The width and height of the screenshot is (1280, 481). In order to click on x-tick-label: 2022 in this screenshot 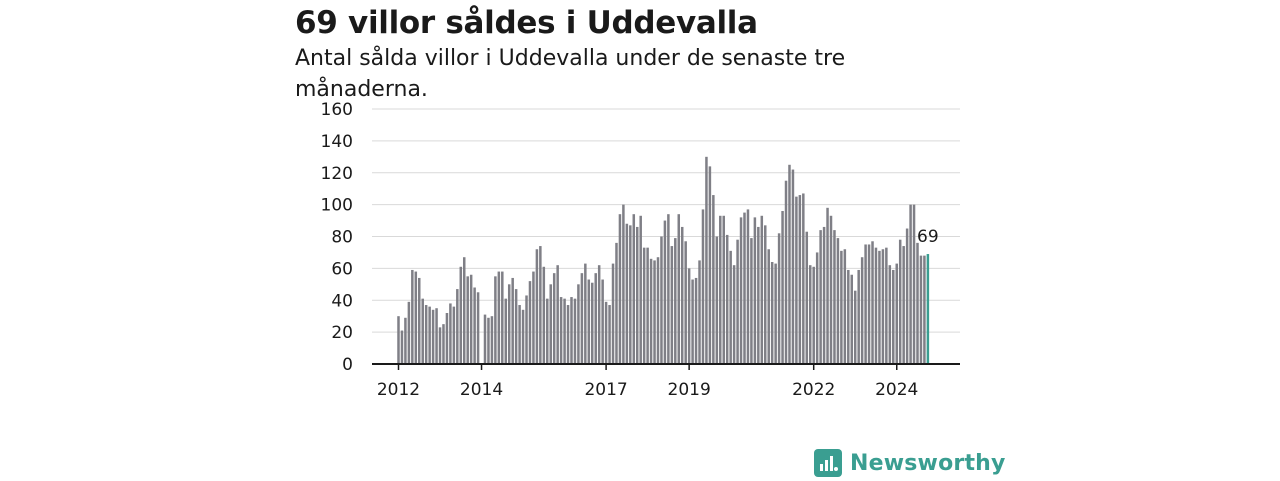, I will do `click(813, 390)`.